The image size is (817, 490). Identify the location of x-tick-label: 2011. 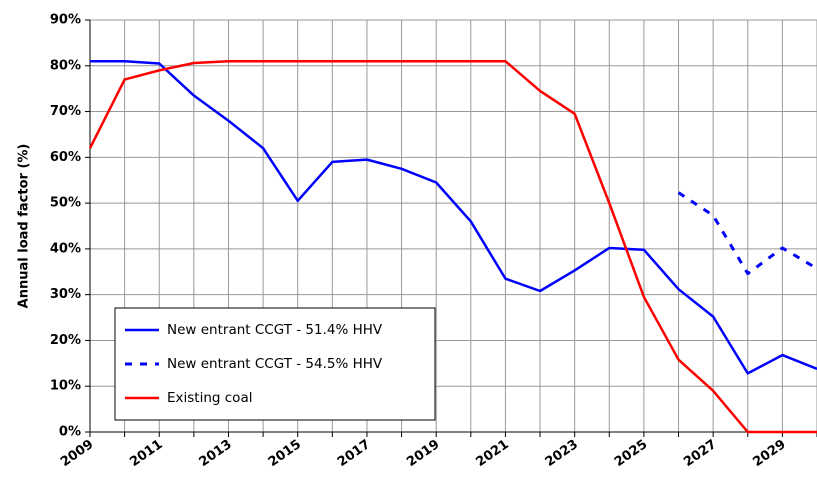
(146, 453).